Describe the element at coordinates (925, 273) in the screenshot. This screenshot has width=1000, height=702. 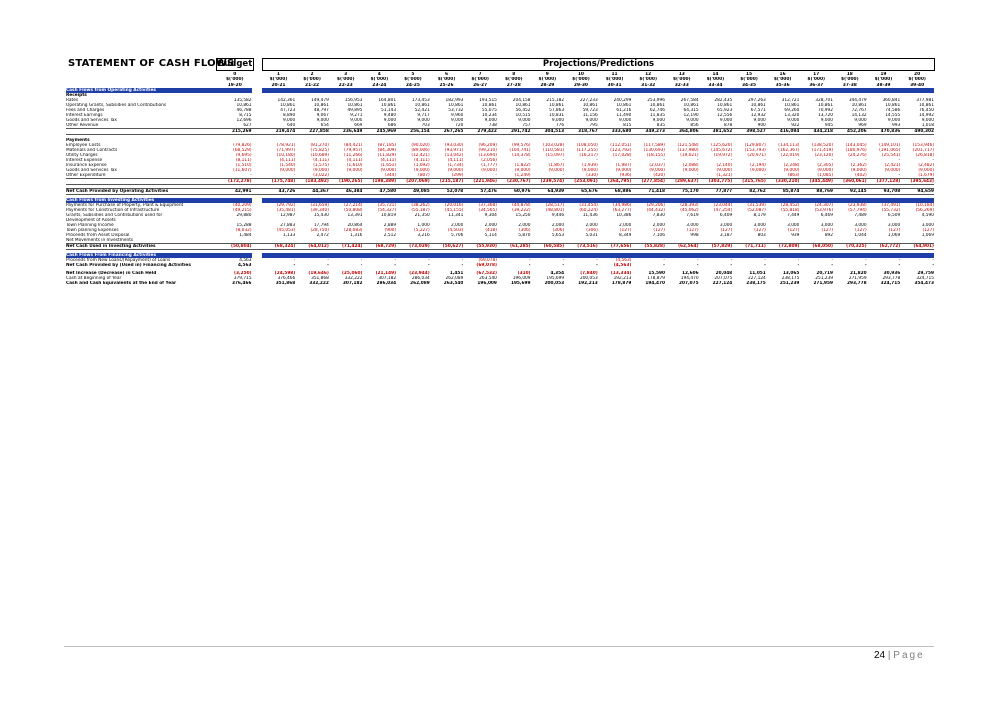
I see `value-cell: 29,759` at that location.